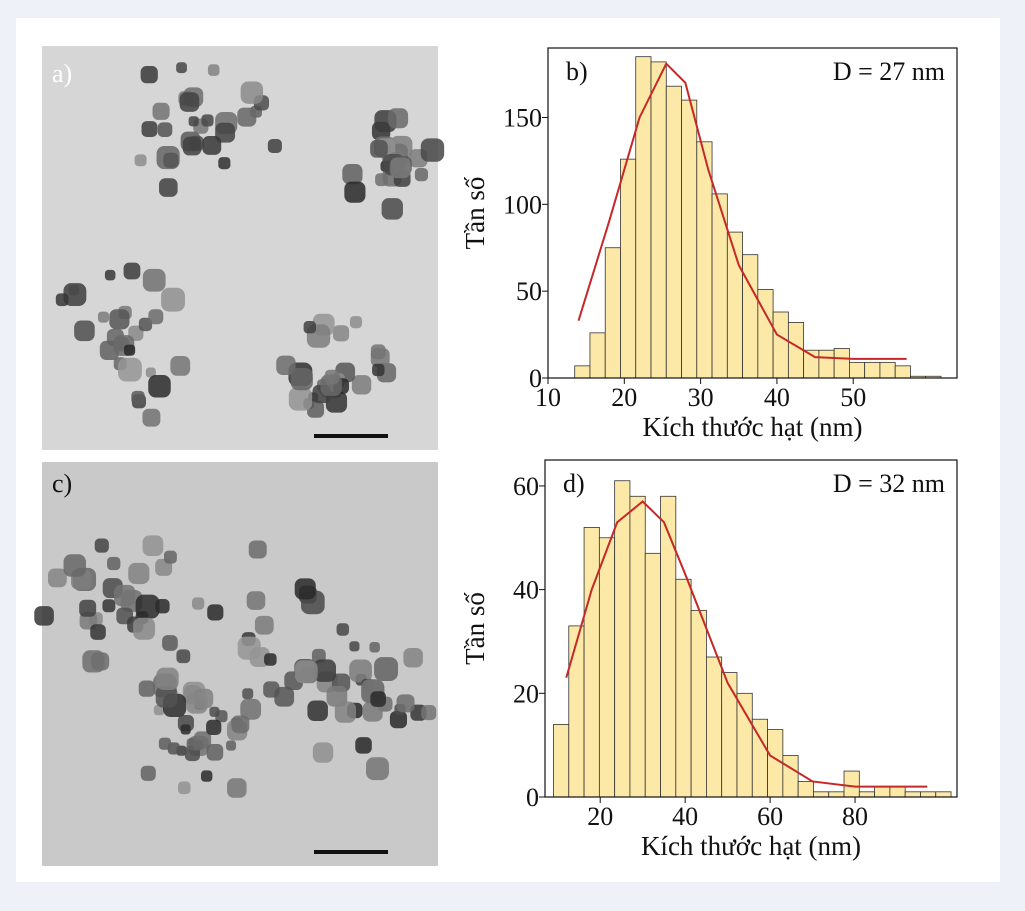 The image size is (1025, 911). Describe the element at coordinates (62, 483) in the screenshot. I see `panel-label: c)` at that location.